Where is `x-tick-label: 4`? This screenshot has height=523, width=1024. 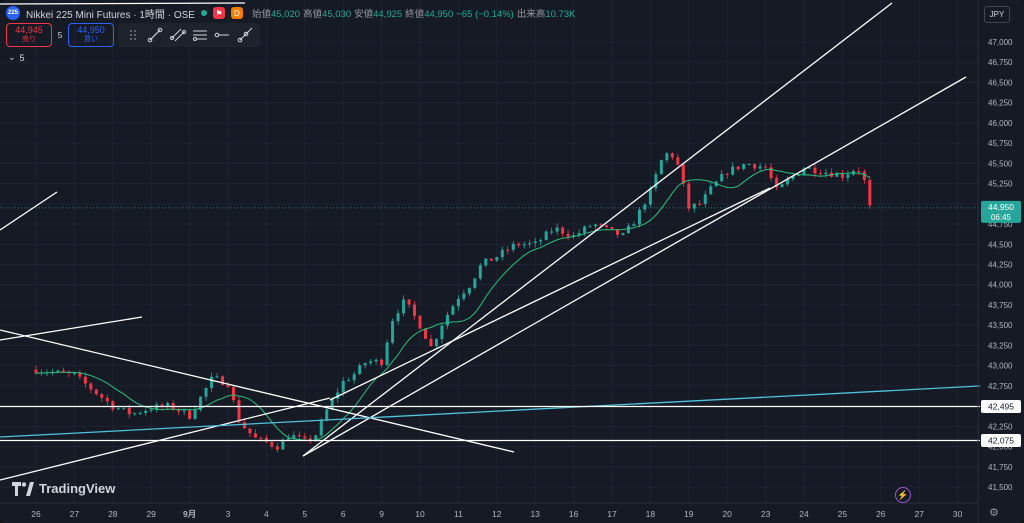
x-tick-label: 4 is located at coordinates (266, 514).